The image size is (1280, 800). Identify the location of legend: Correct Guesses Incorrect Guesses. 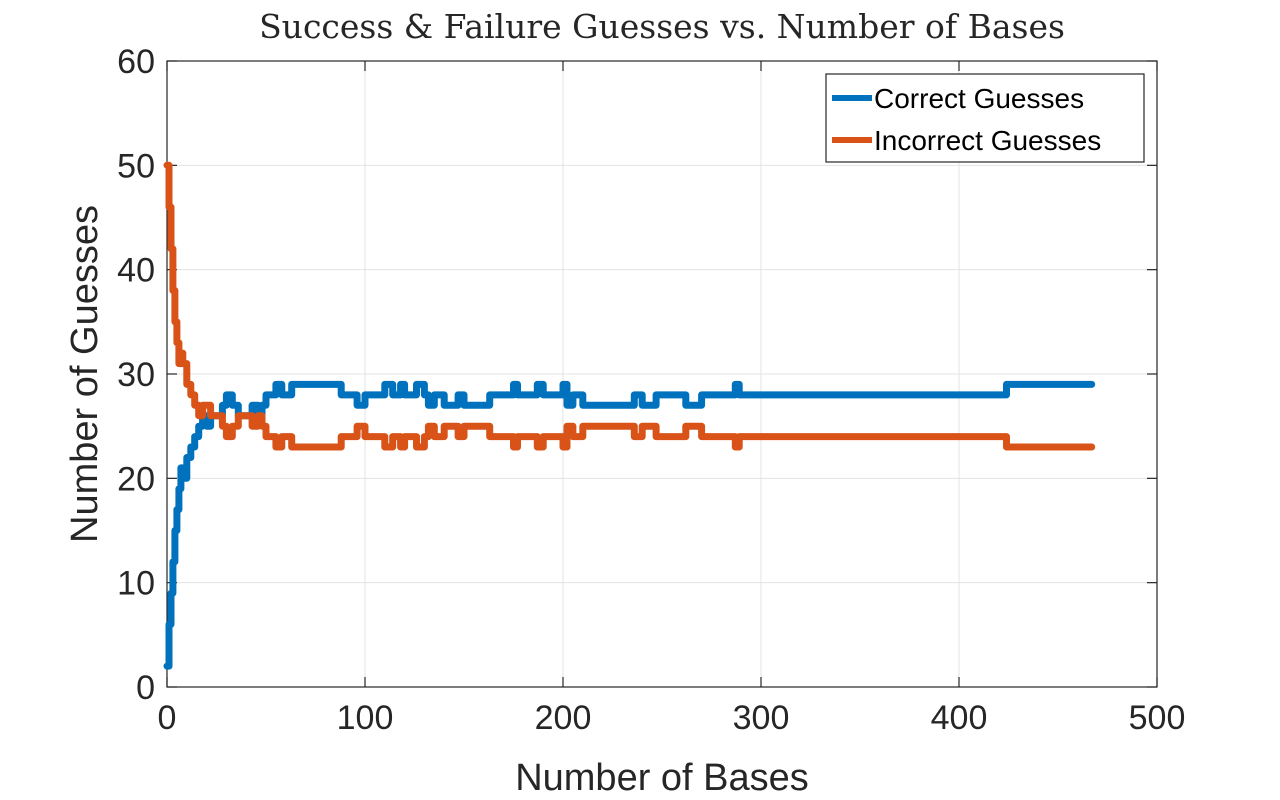
(985, 118).